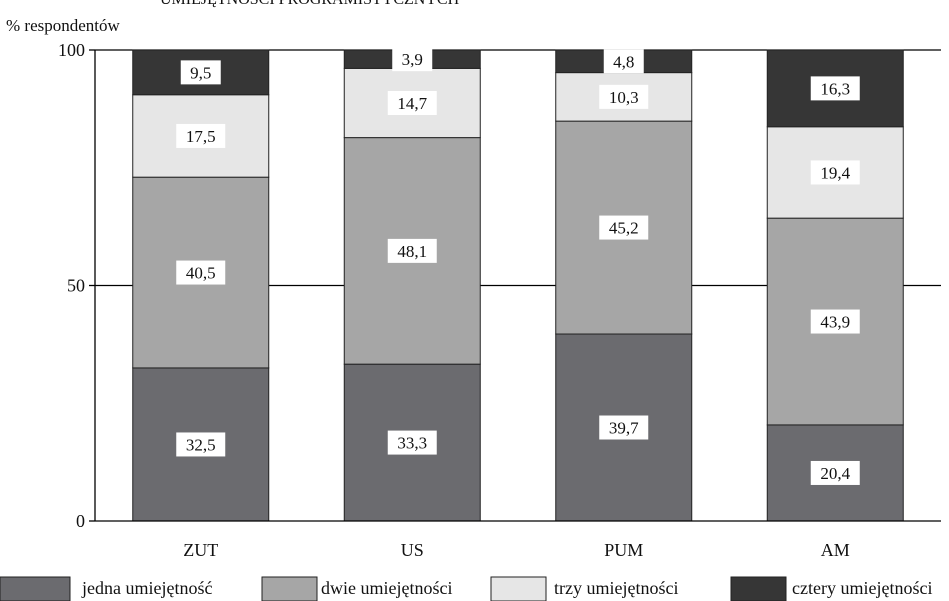 The height and width of the screenshot is (601, 949). What do you see at coordinates (862, 588) in the screenshot?
I see `legend-label: cztery umiejętności` at bounding box center [862, 588].